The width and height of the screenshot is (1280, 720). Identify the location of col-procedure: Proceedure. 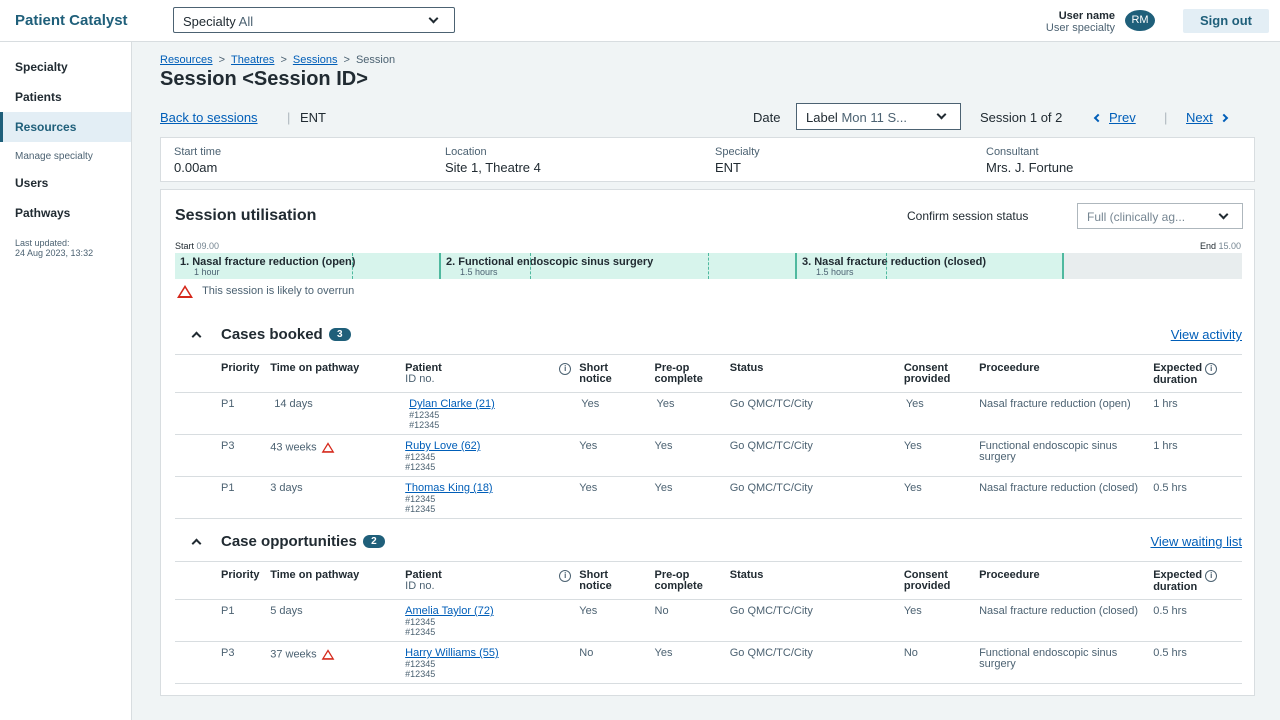
(1062, 580).